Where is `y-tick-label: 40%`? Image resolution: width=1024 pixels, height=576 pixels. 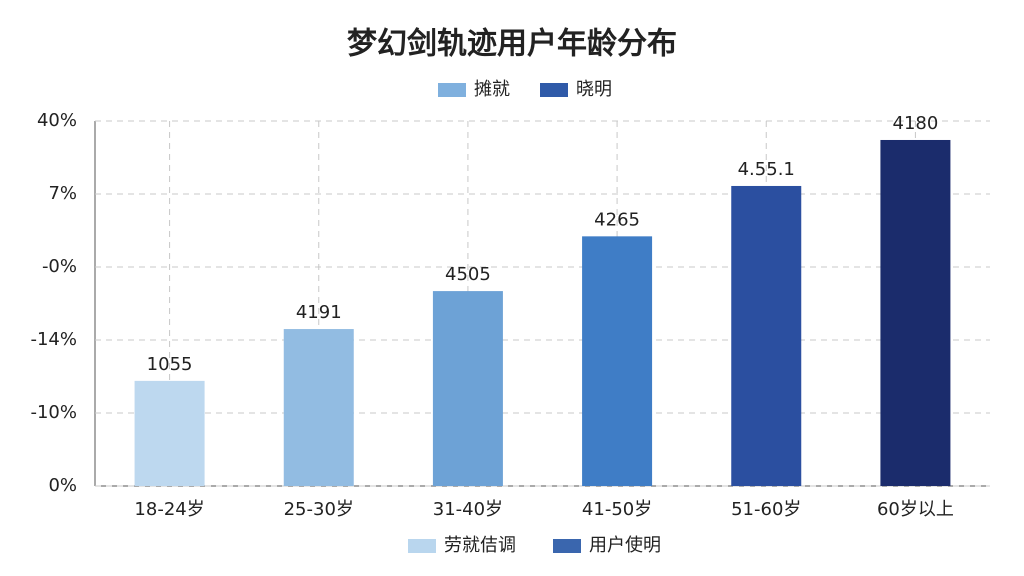 y-tick-label: 40% is located at coordinates (57, 120).